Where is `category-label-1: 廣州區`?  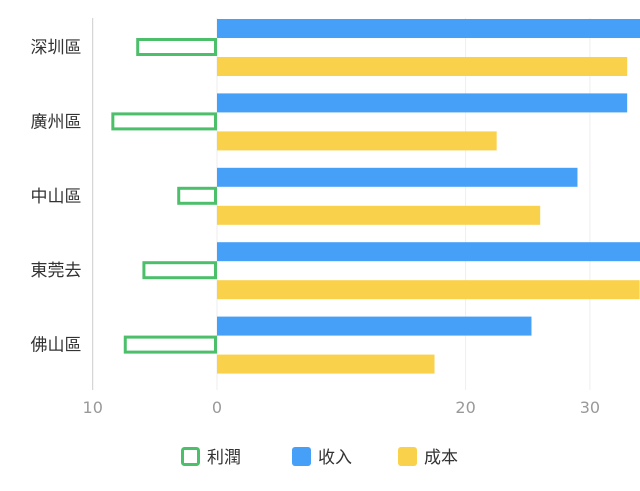
category-label-1: 廣州區 is located at coordinates (56, 122).